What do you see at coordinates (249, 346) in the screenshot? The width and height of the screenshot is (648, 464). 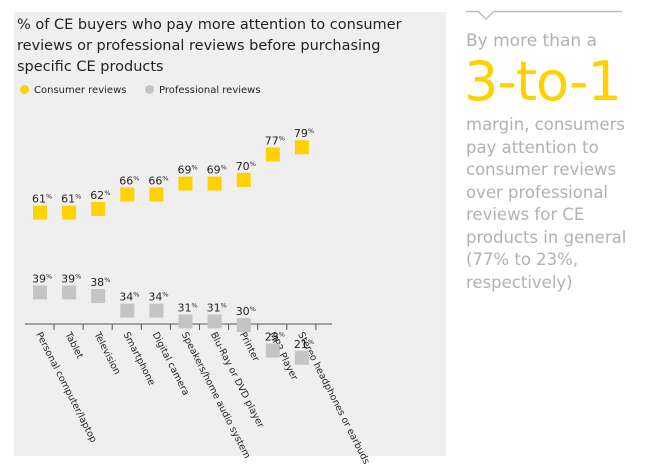 I see `x-tick-label: Printer` at bounding box center [249, 346].